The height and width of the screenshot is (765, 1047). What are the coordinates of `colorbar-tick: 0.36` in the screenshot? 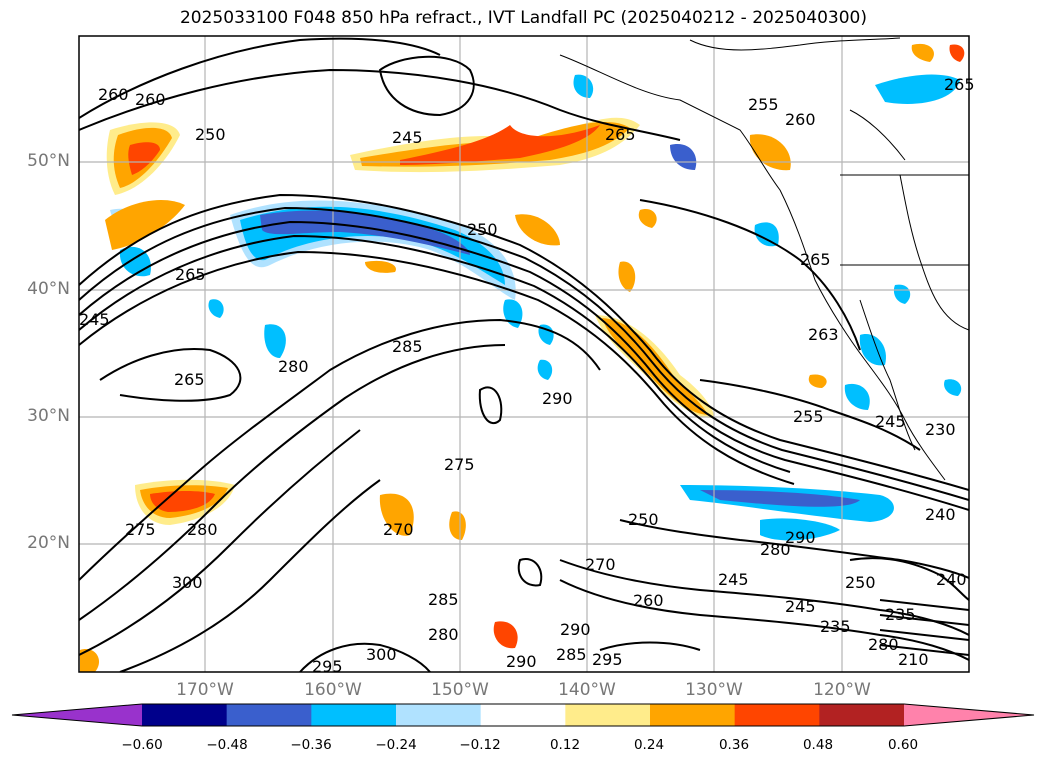 It's located at (734, 745).